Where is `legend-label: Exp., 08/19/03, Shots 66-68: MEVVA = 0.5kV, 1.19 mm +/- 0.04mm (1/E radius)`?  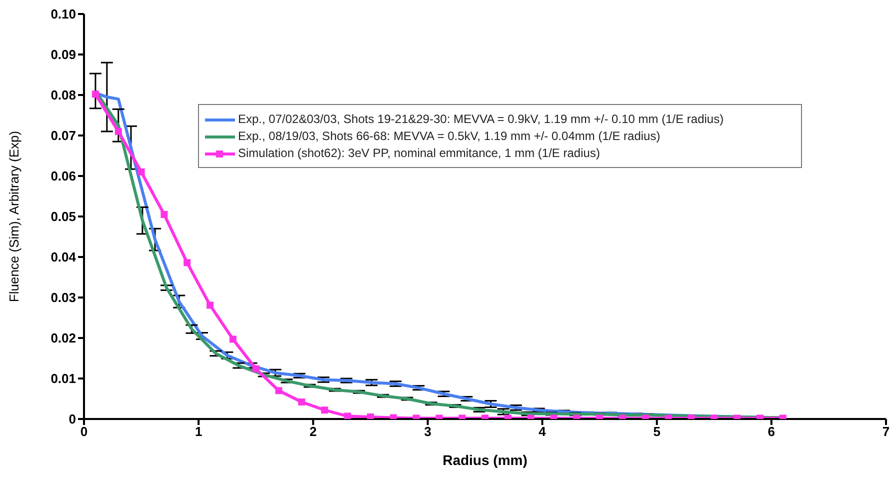
legend-label: Exp., 08/19/03, Shots 66-68: MEVVA = 0.5kV, 1.19 mm +/- 0.04mm (1/E radius) is located at coordinates (449, 136).